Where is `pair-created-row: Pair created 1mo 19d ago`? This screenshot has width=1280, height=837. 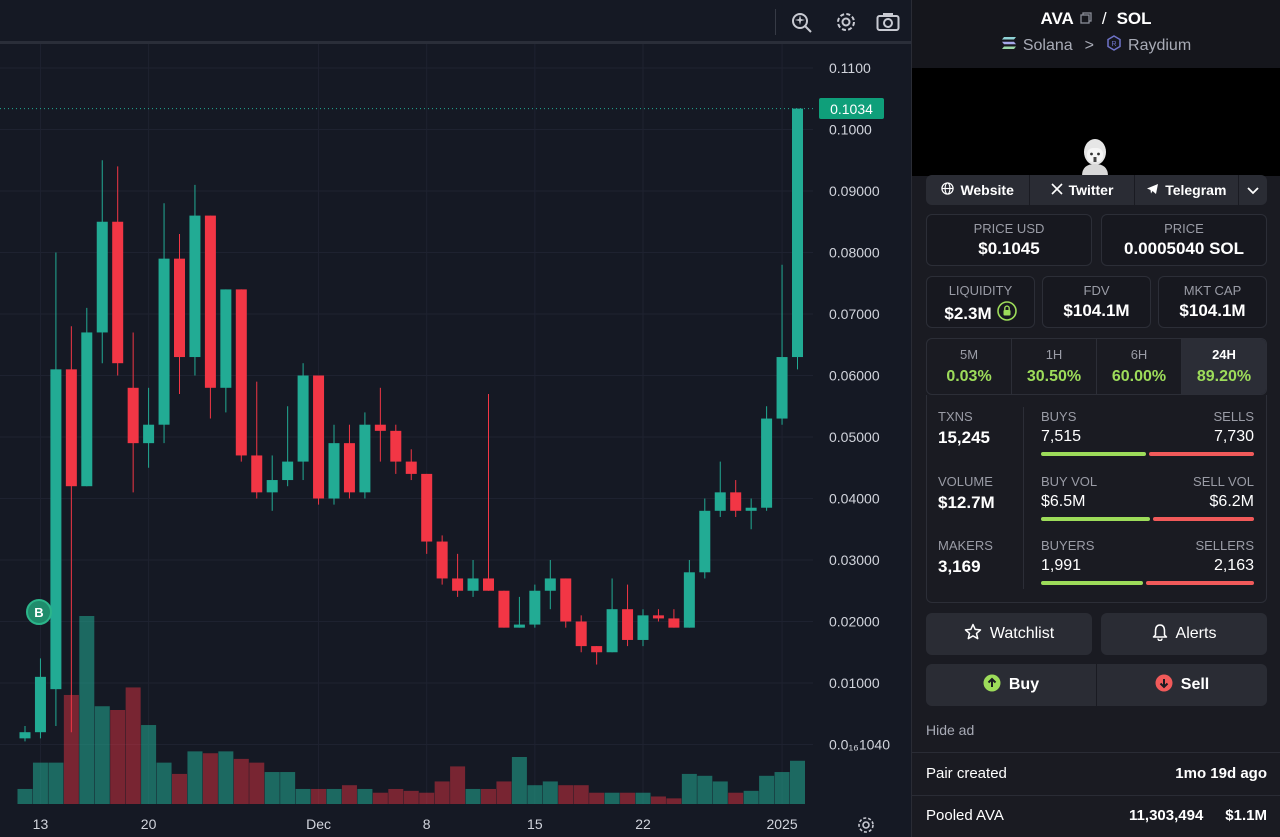 pair-created-row: Pair created 1mo 19d ago is located at coordinates (1096, 773).